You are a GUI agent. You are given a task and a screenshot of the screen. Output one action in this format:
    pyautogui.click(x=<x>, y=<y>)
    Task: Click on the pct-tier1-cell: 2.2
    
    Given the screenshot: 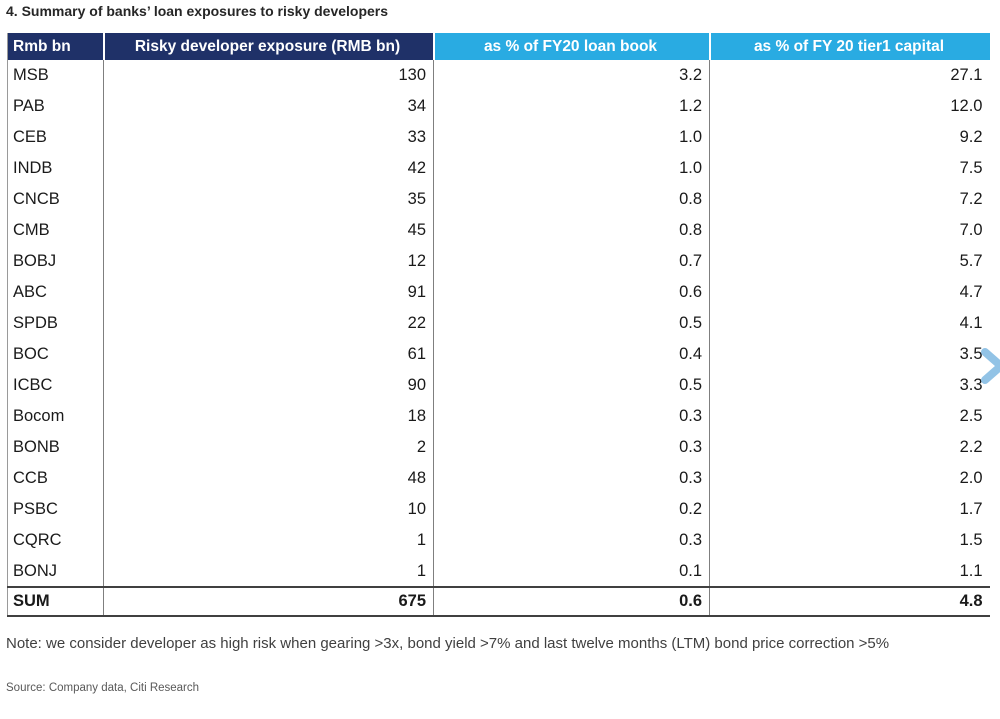 What is the action you would take?
    pyautogui.click(x=849, y=447)
    